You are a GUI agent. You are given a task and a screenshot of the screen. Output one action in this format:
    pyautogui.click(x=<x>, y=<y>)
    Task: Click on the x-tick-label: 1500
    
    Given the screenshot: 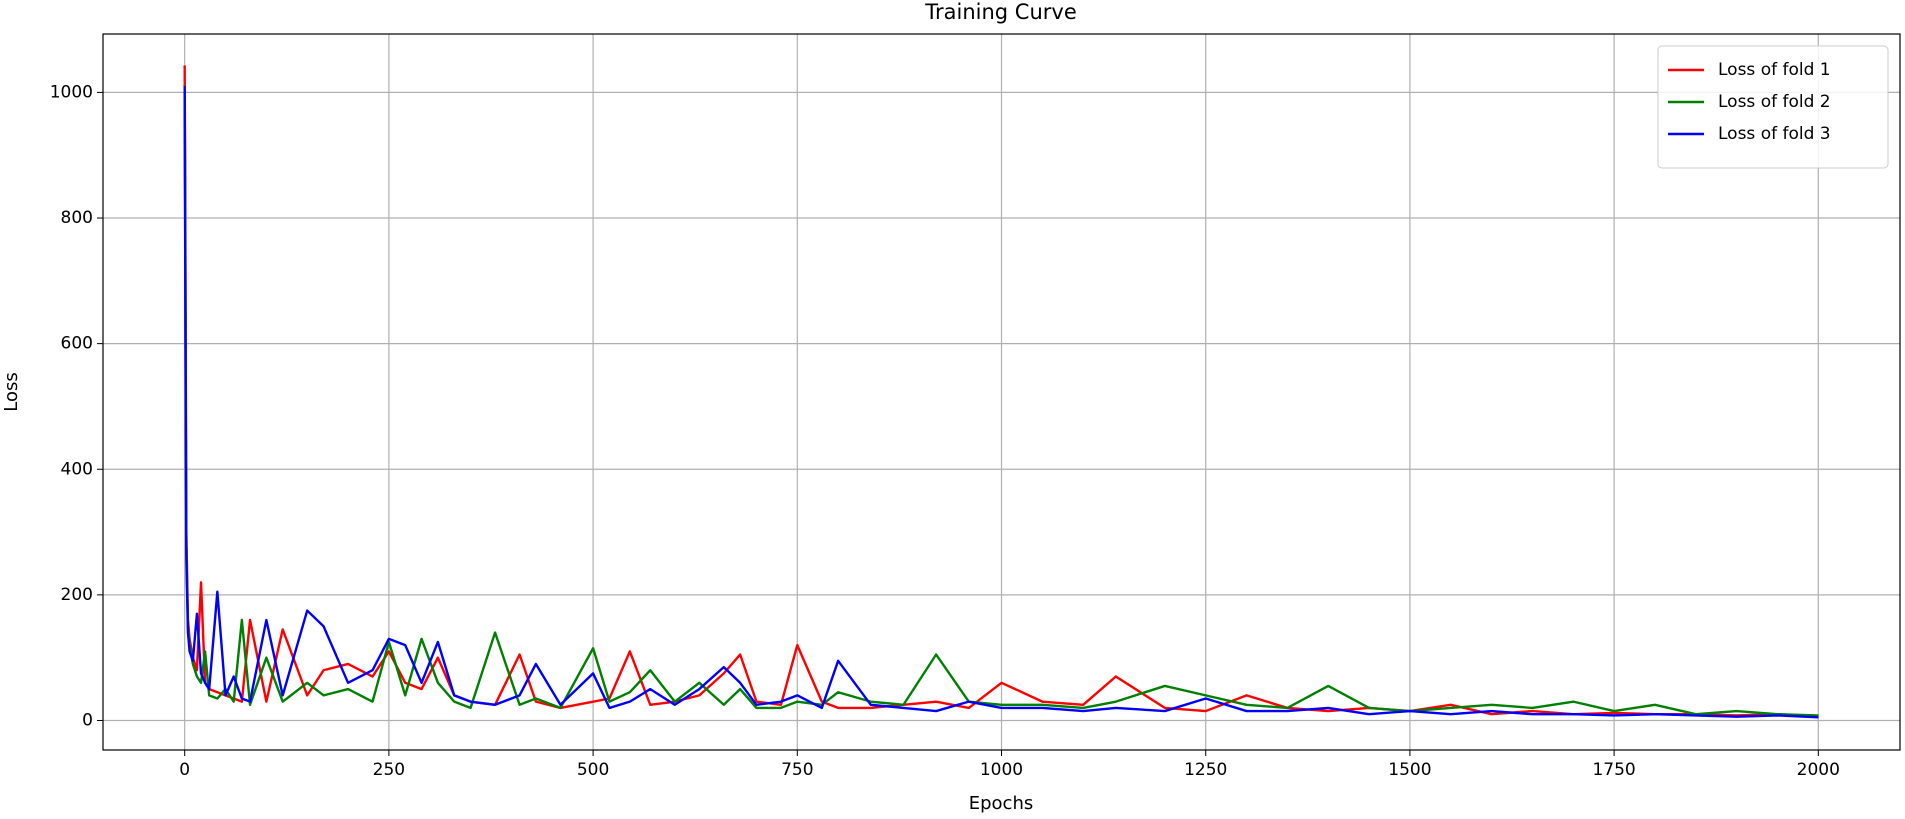 What is the action you would take?
    pyautogui.click(x=1409, y=770)
    